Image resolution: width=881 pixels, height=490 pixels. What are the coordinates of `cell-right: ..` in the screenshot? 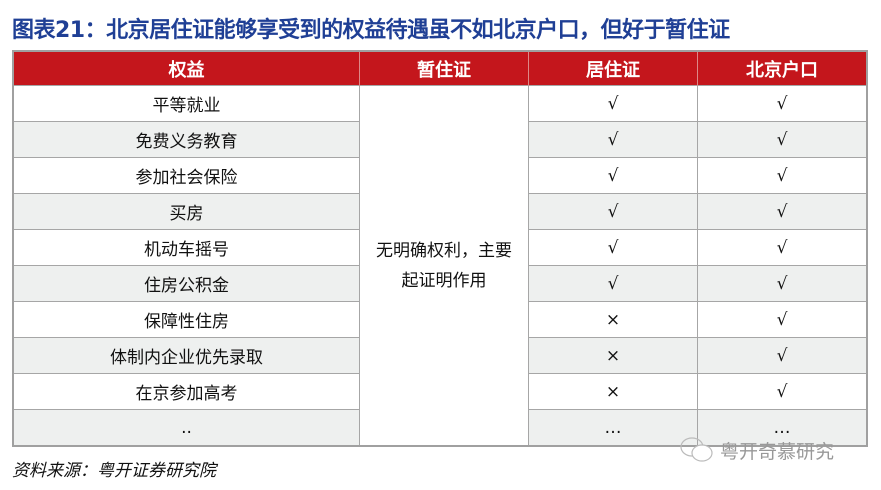 It's located at (186, 428).